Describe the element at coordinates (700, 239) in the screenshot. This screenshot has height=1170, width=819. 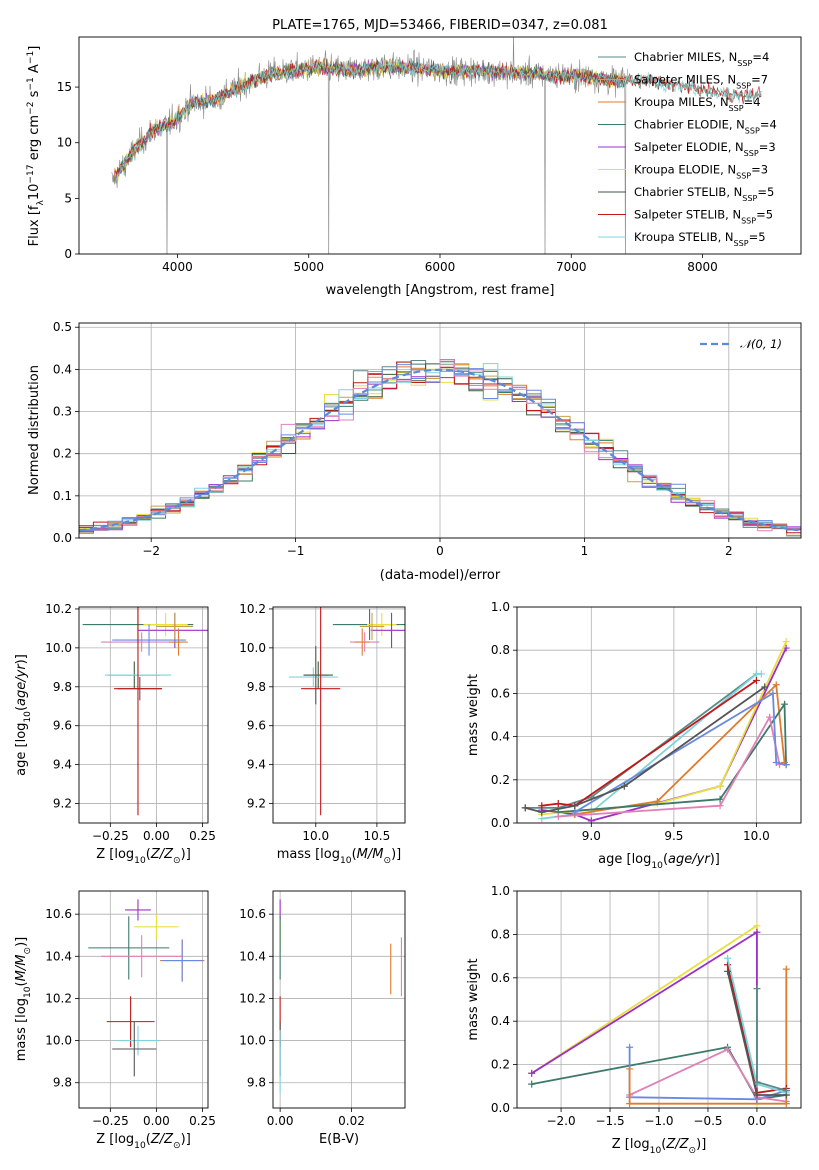
I see `legend-entry: Kroupa STELIB, NSSP=5` at that location.